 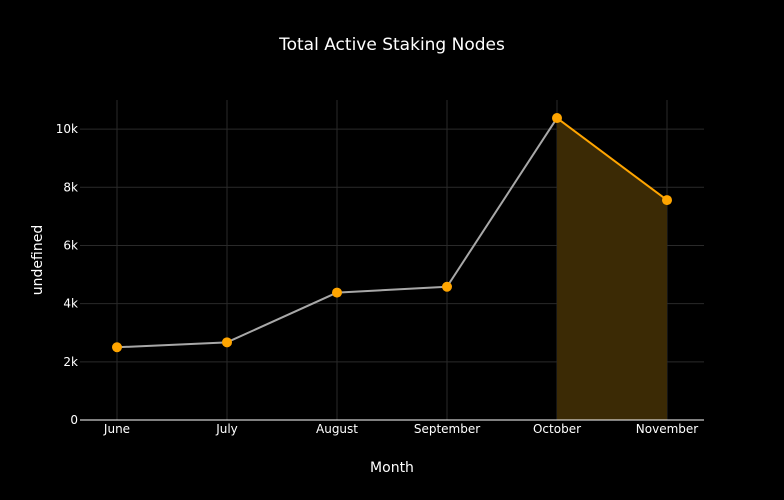 What do you see at coordinates (67, 274) in the screenshot?
I see `y-axis-ticks: 0 2k 4k 6k 8k 10k` at bounding box center [67, 274].